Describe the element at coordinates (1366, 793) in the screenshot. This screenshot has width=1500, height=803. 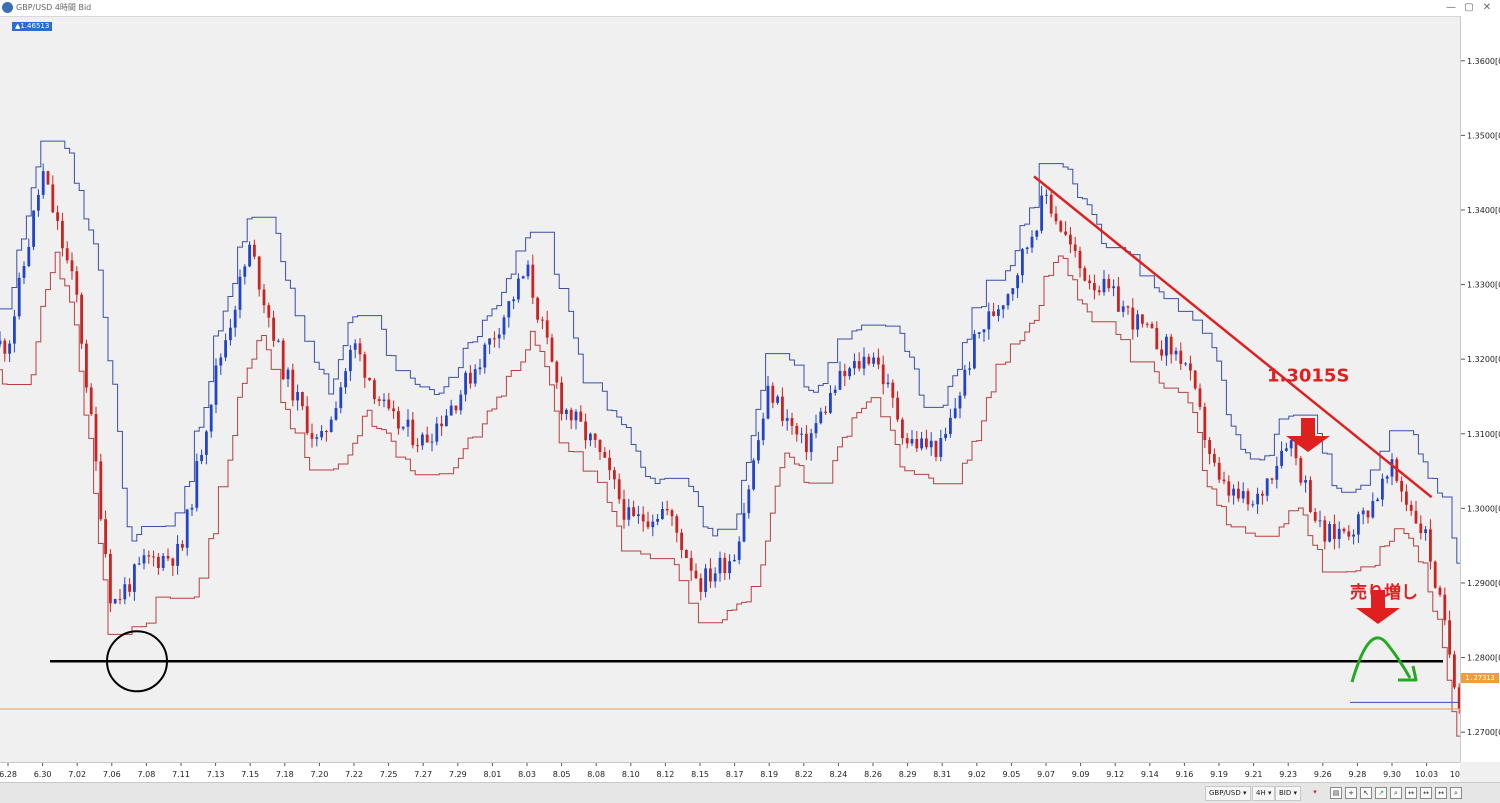
I see `cursor-icon: ↖` at that location.